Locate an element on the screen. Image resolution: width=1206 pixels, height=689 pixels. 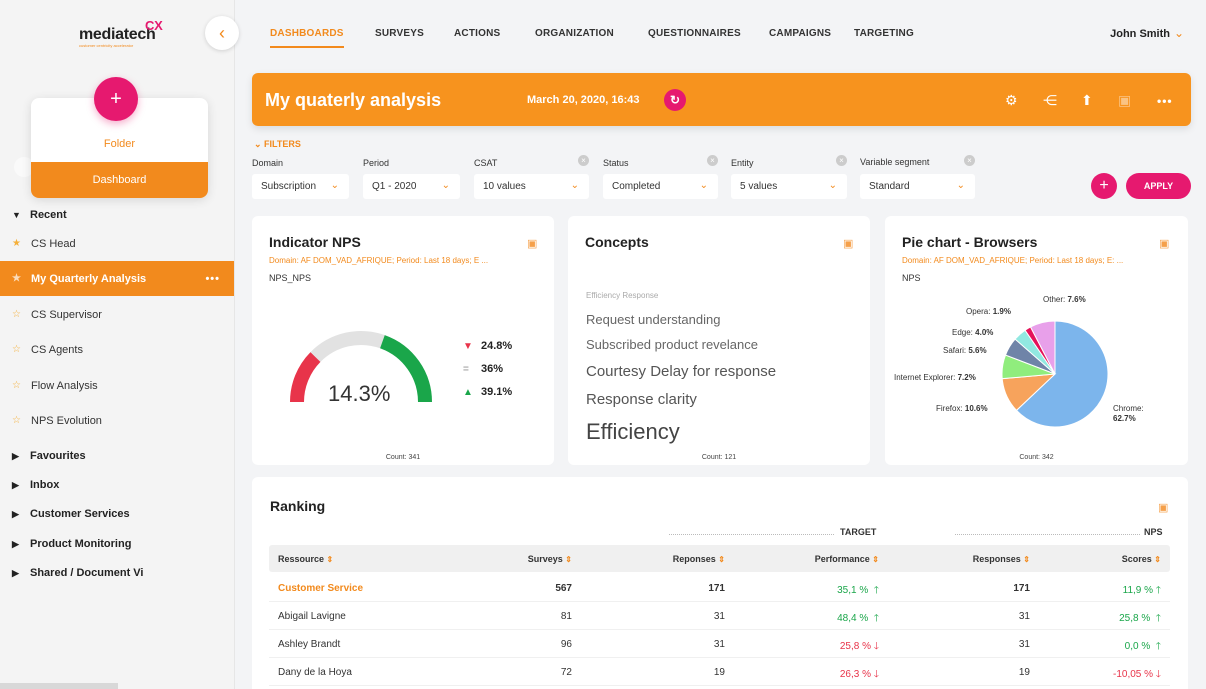
filter-domain-select: Subscription ⌄ is located at coordinates (300, 186).